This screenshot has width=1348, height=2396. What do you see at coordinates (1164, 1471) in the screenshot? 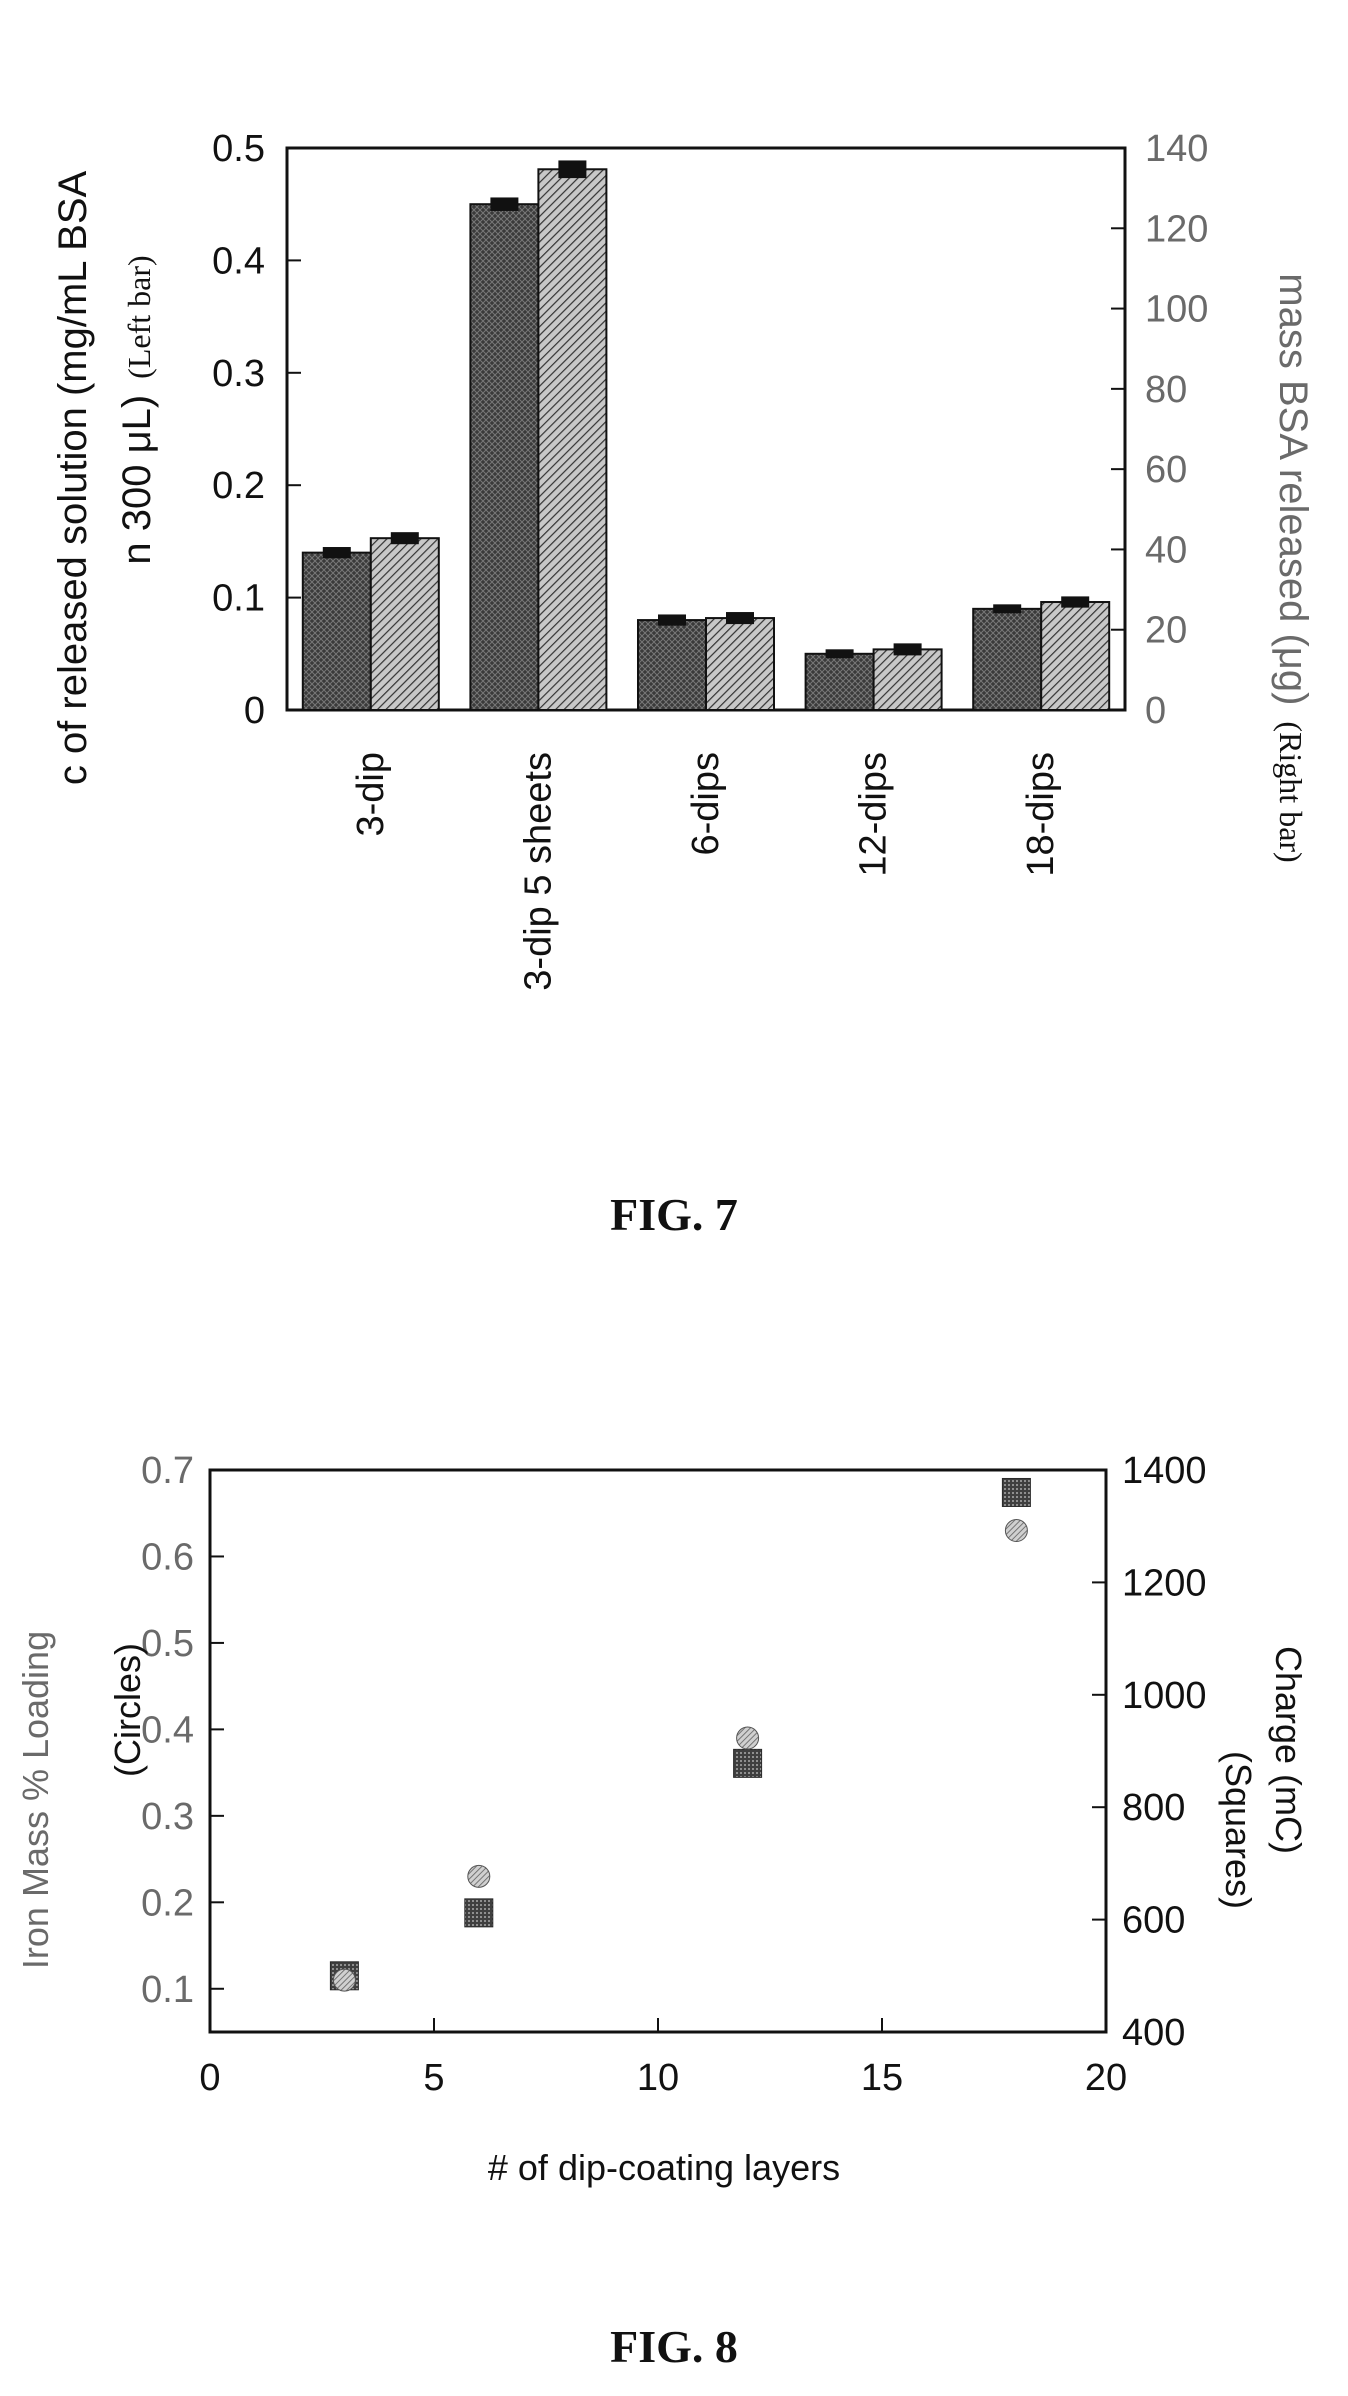
I see `fig8-right-tick-label: 1400` at bounding box center [1164, 1471].